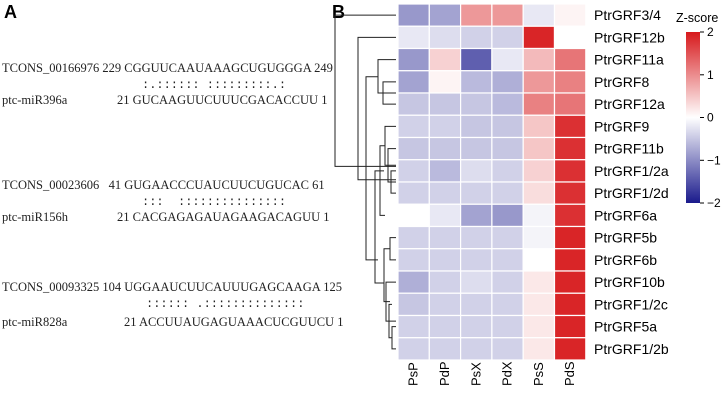  Describe the element at coordinates (338, 12) in the screenshot. I see `panel-b-label: B` at that location.